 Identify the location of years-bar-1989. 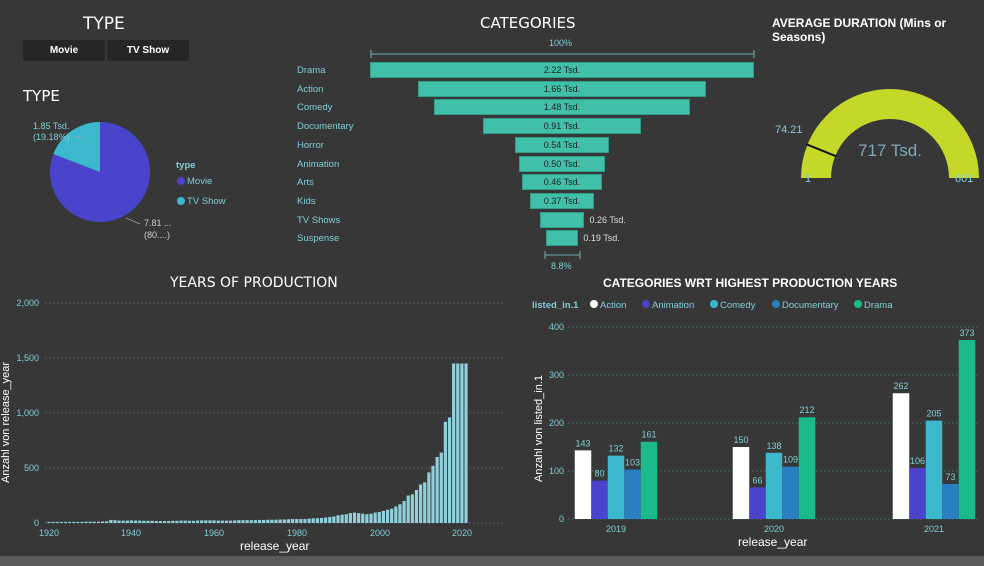
(334, 519).